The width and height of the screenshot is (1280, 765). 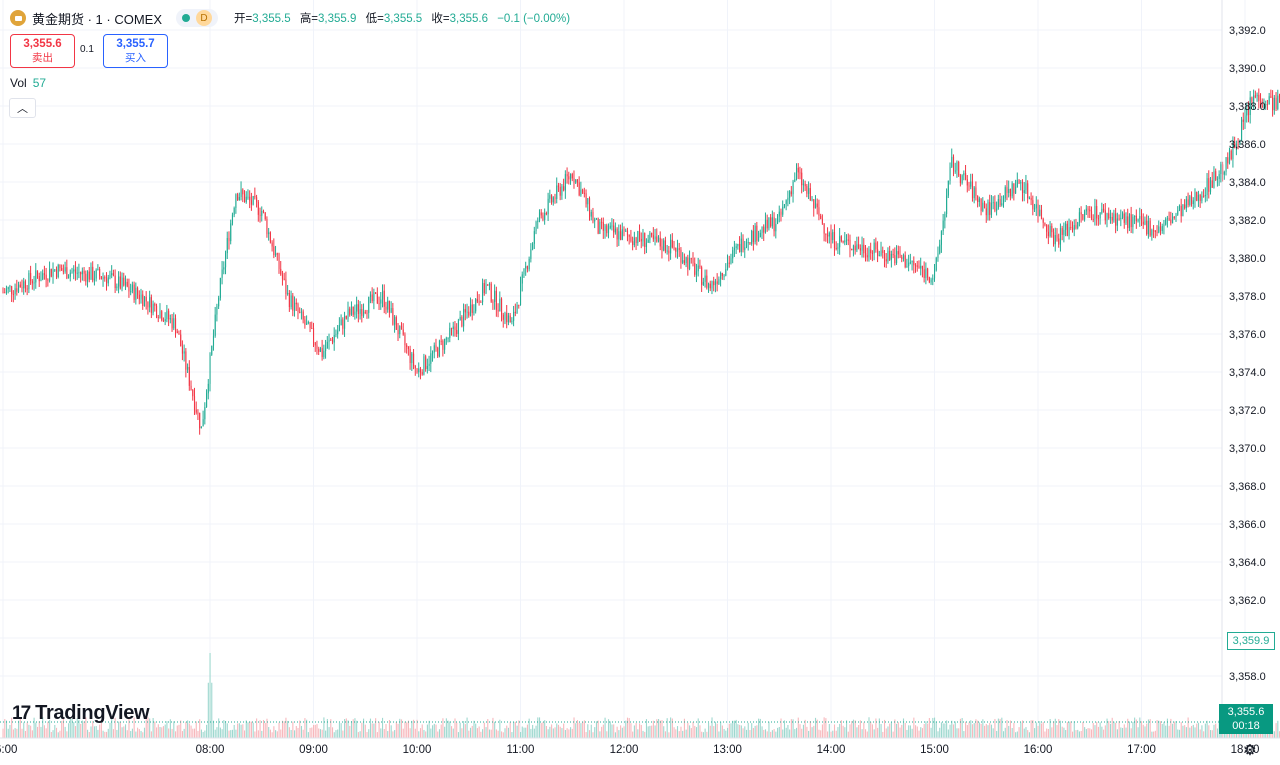 What do you see at coordinates (1247, 677) in the screenshot?
I see `y-tick-label: 3,358.0` at bounding box center [1247, 677].